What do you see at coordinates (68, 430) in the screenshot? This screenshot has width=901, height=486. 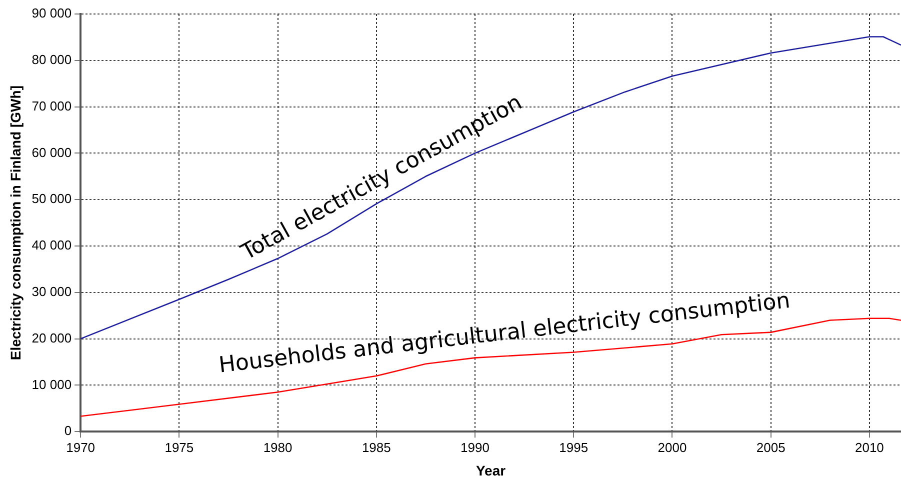 I see `y-tick-label: 0` at bounding box center [68, 430].